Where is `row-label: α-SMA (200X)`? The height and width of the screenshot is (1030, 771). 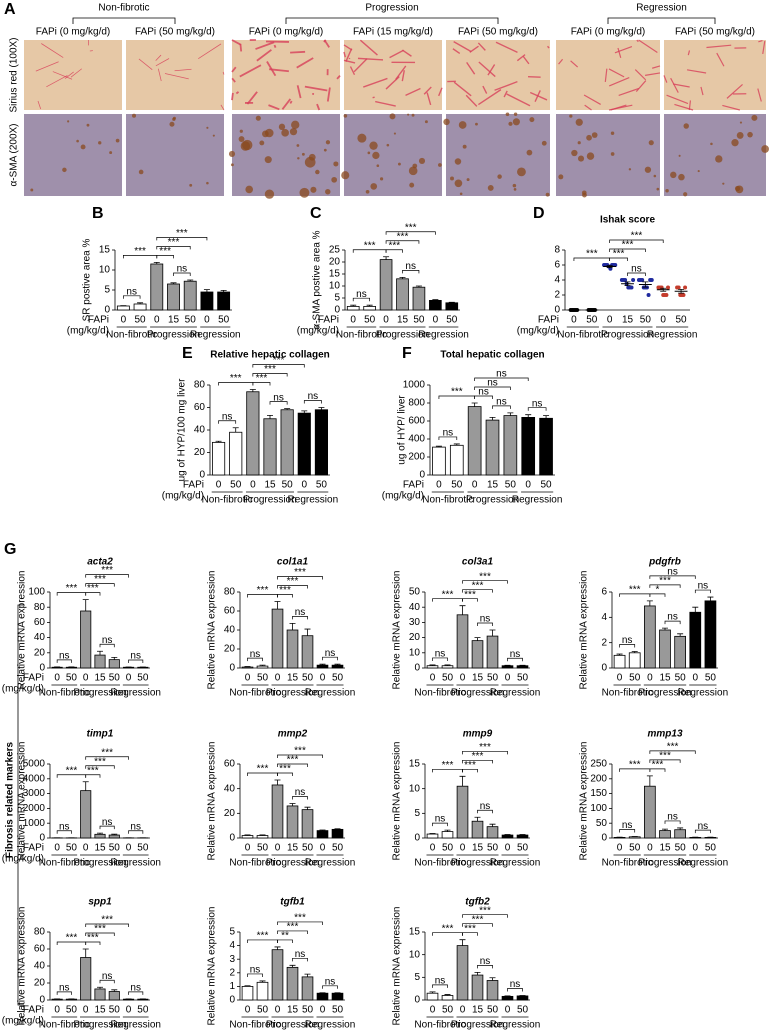 row-label: α-SMA (200X) is located at coordinates (14, 154).